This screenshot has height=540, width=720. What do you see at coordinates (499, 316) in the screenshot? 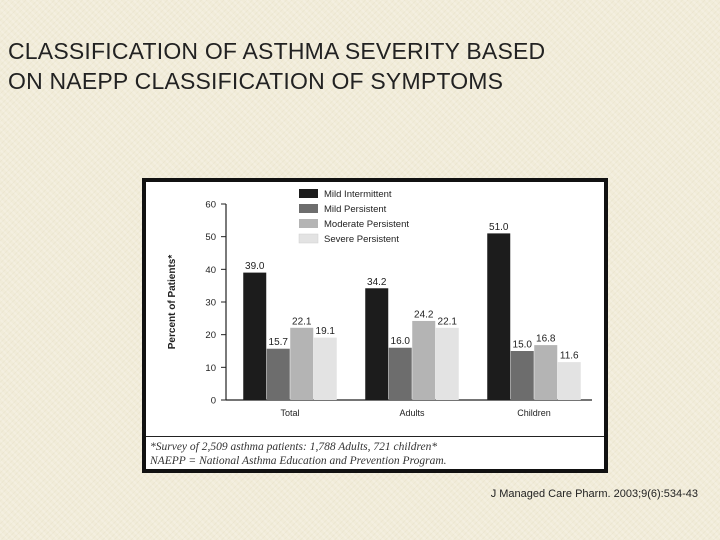
I see `bar-children-mild-intermittent` at bounding box center [499, 316].